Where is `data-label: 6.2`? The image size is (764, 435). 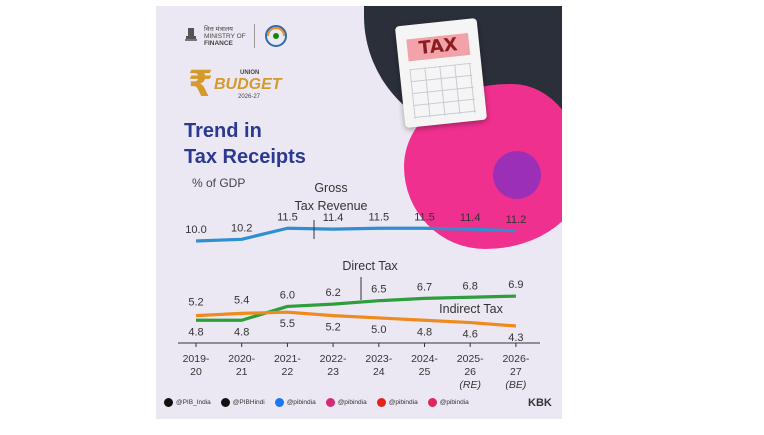 data-label: 6.2 is located at coordinates (332, 293).